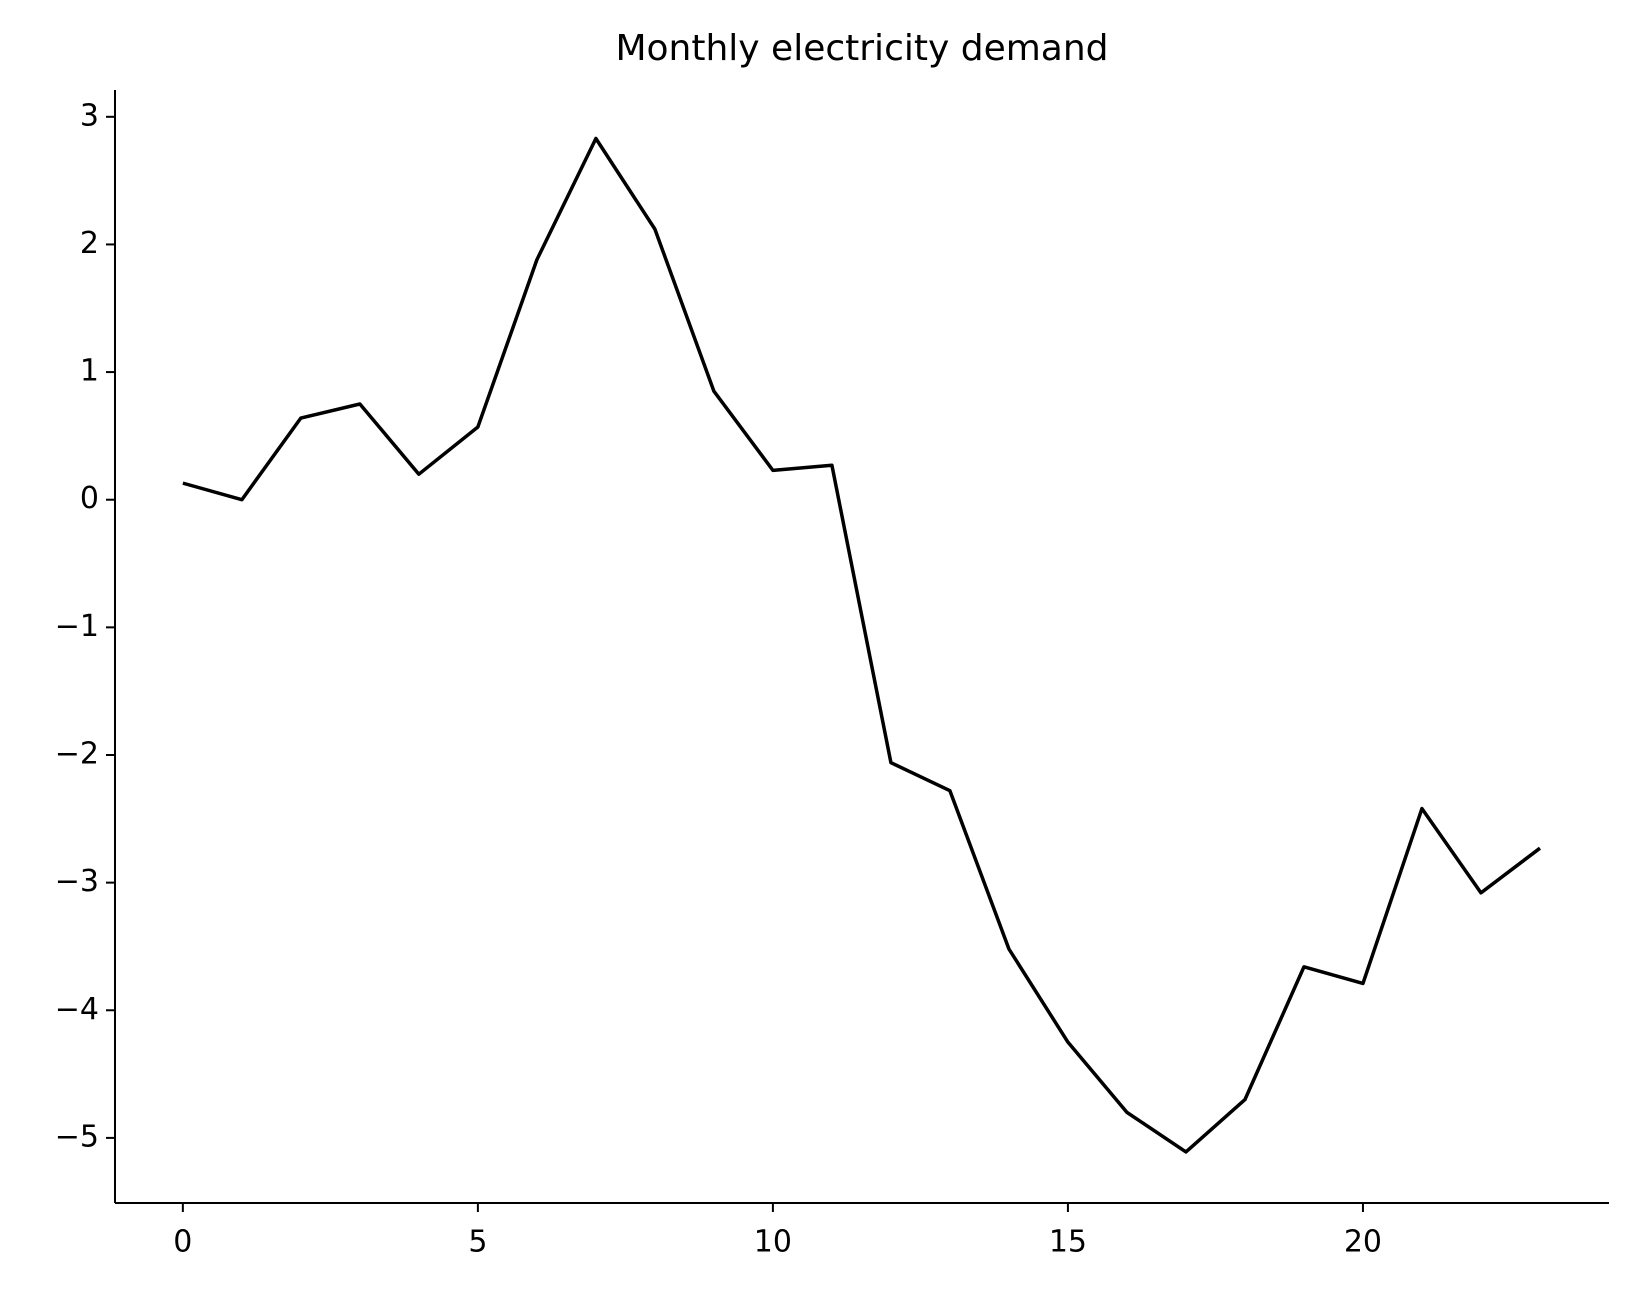 The width and height of the screenshot is (1632, 1297). Describe the element at coordinates (77, 626) in the screenshot. I see `y-tick-label: −1` at that location.